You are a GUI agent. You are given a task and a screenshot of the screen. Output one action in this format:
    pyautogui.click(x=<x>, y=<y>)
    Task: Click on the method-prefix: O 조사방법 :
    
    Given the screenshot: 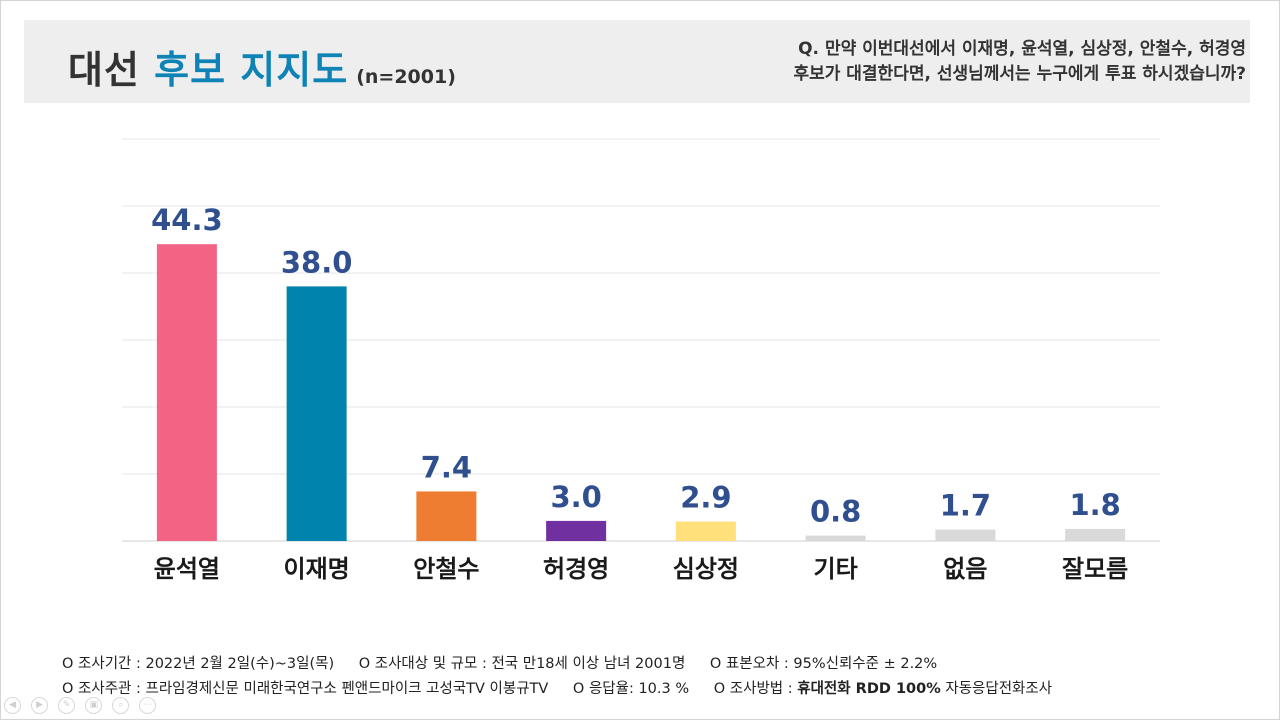 What is the action you would take?
    pyautogui.click(x=755, y=689)
    